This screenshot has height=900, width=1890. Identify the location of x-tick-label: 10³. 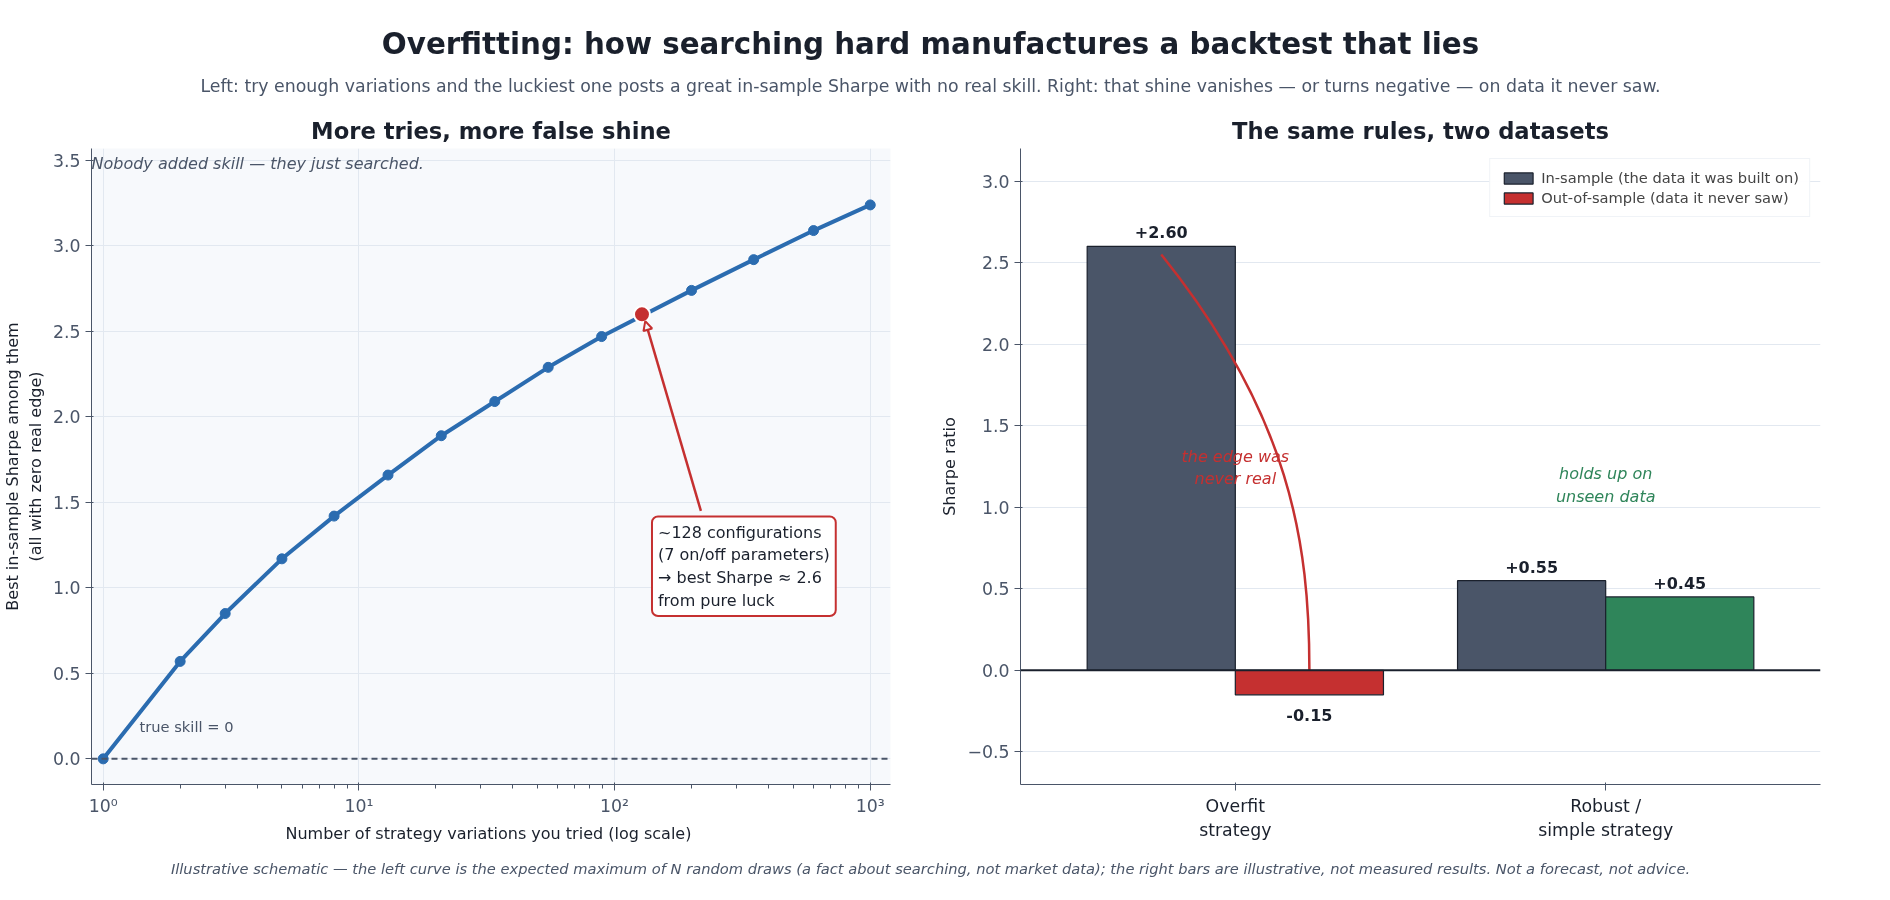
(870, 805).